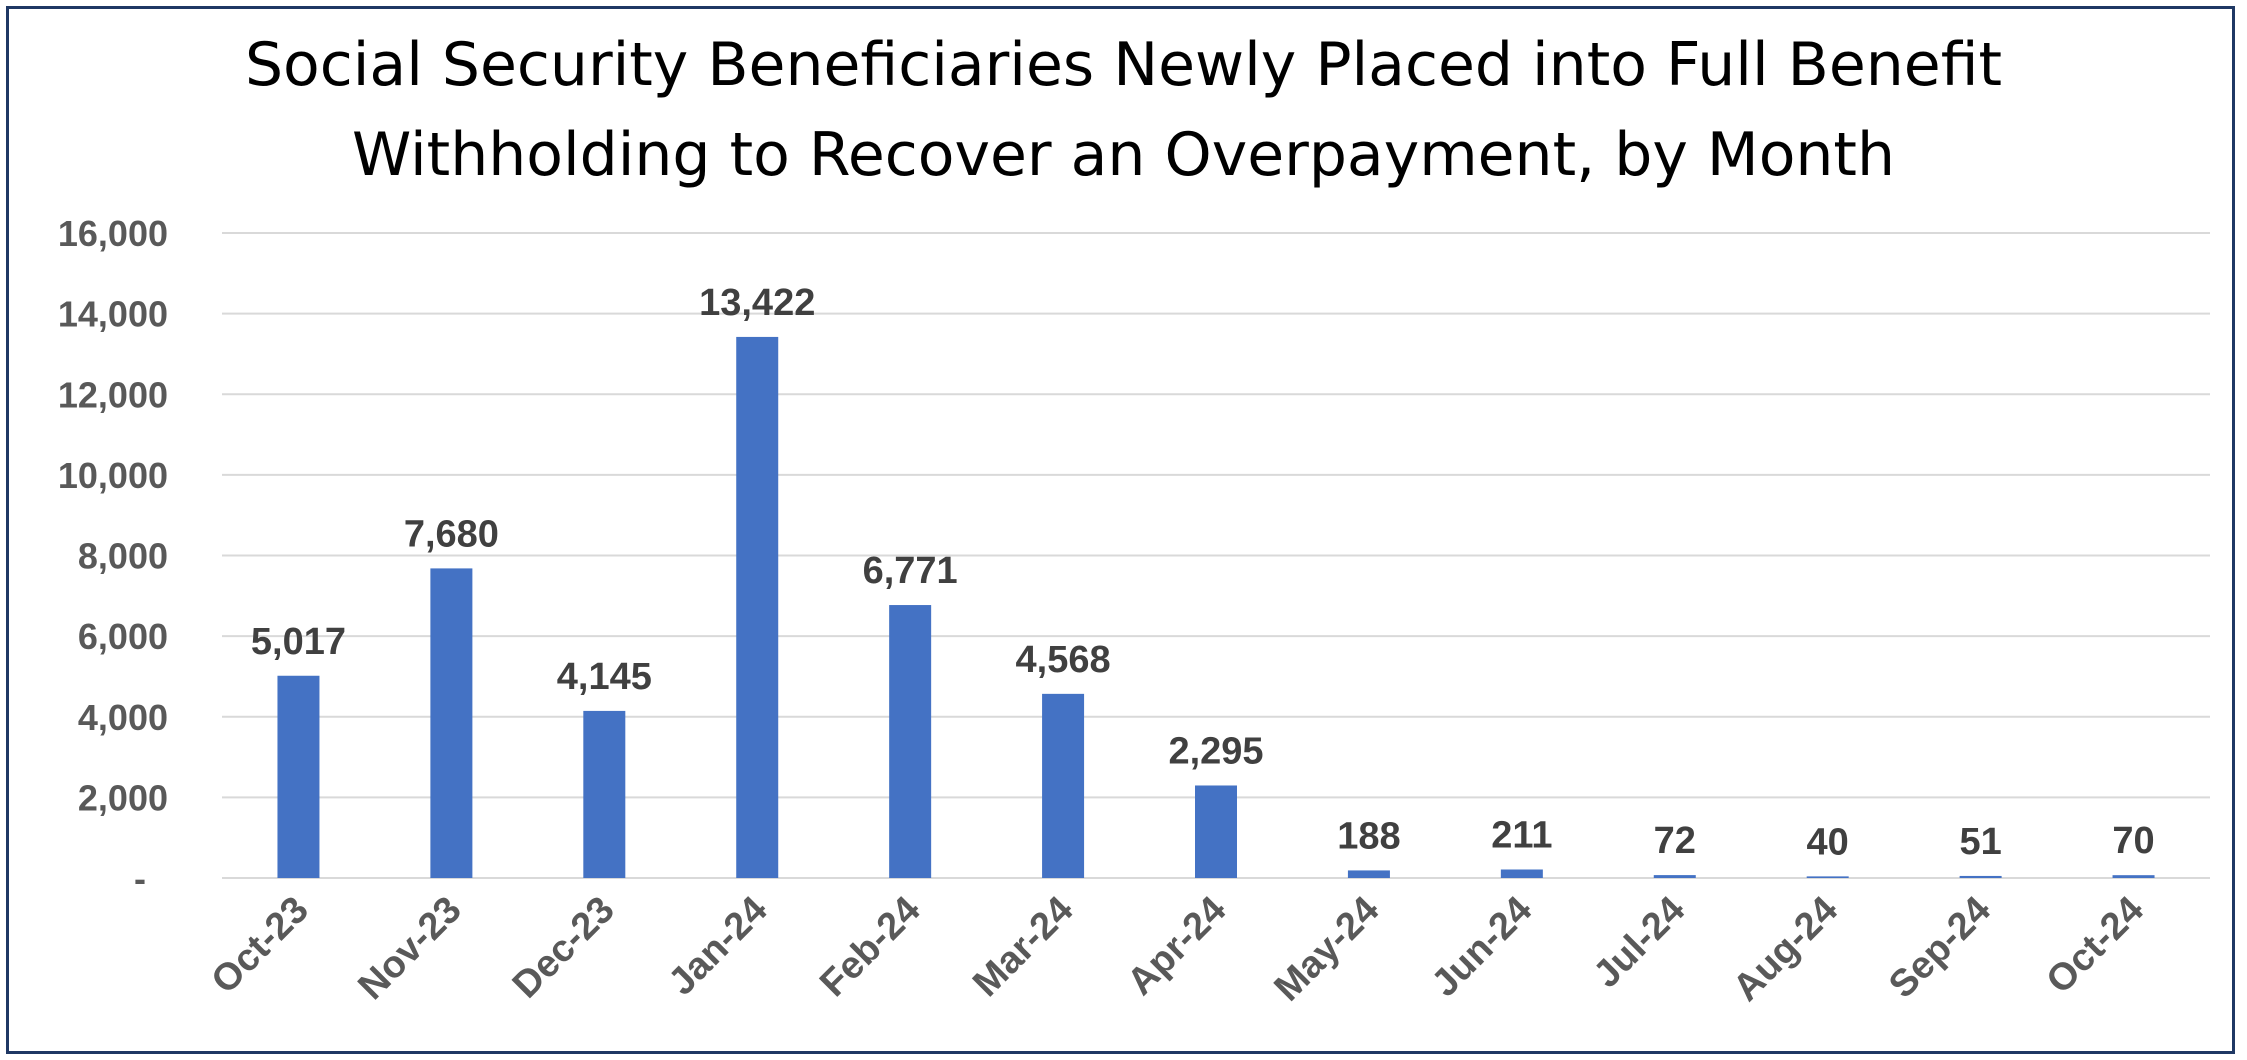 Image resolution: width=2247 pixels, height=1060 pixels. Describe the element at coordinates (113, 314) in the screenshot. I see `y-tick-label: 14,000` at that location.